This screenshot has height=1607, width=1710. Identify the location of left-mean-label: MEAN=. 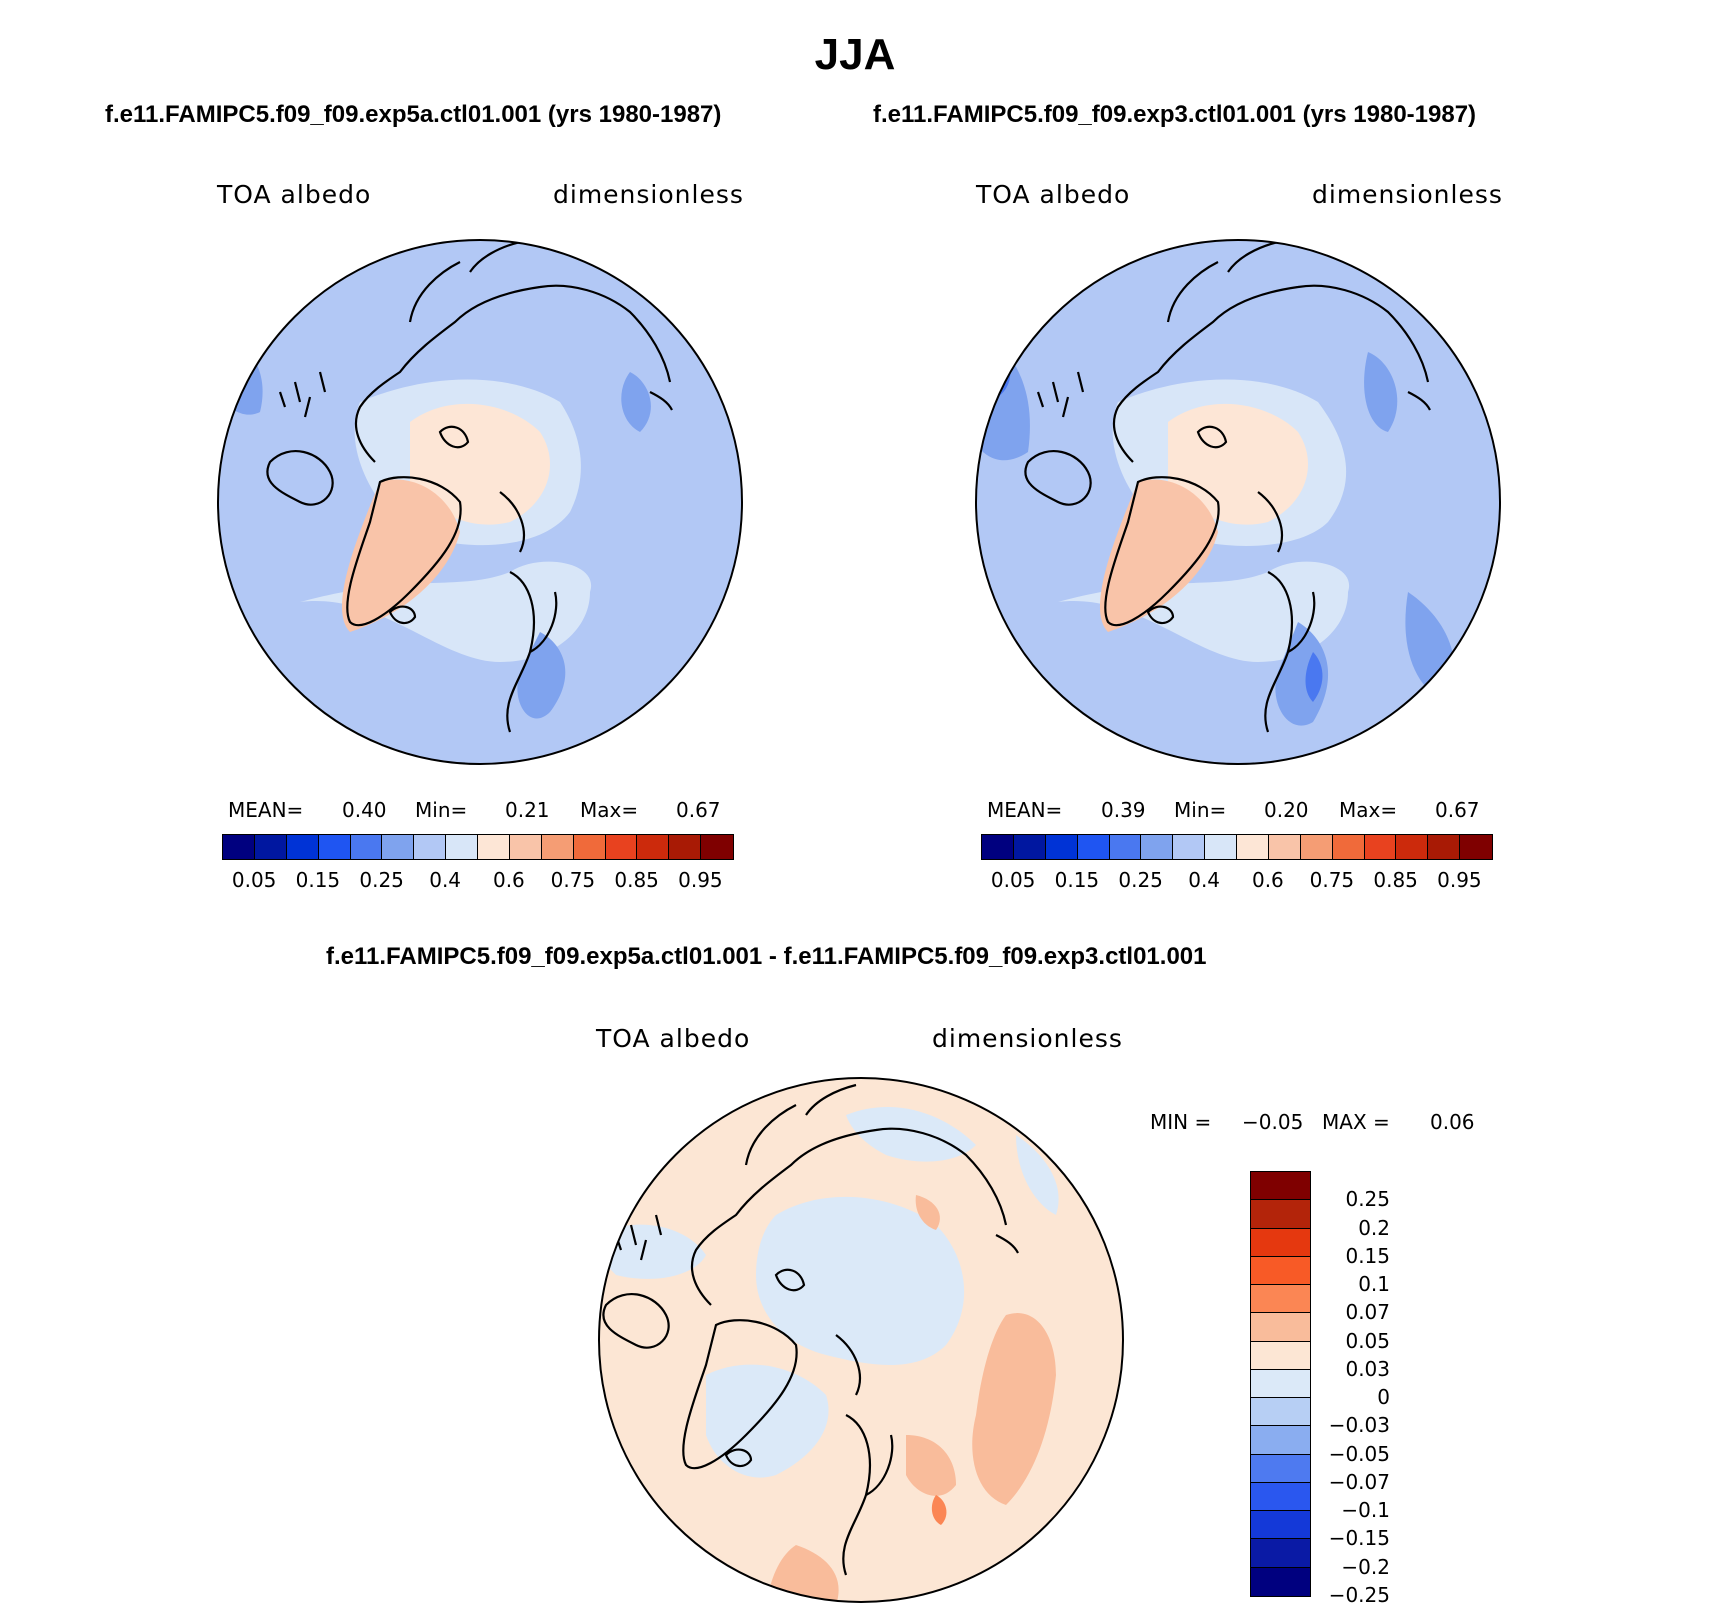
(266, 810).